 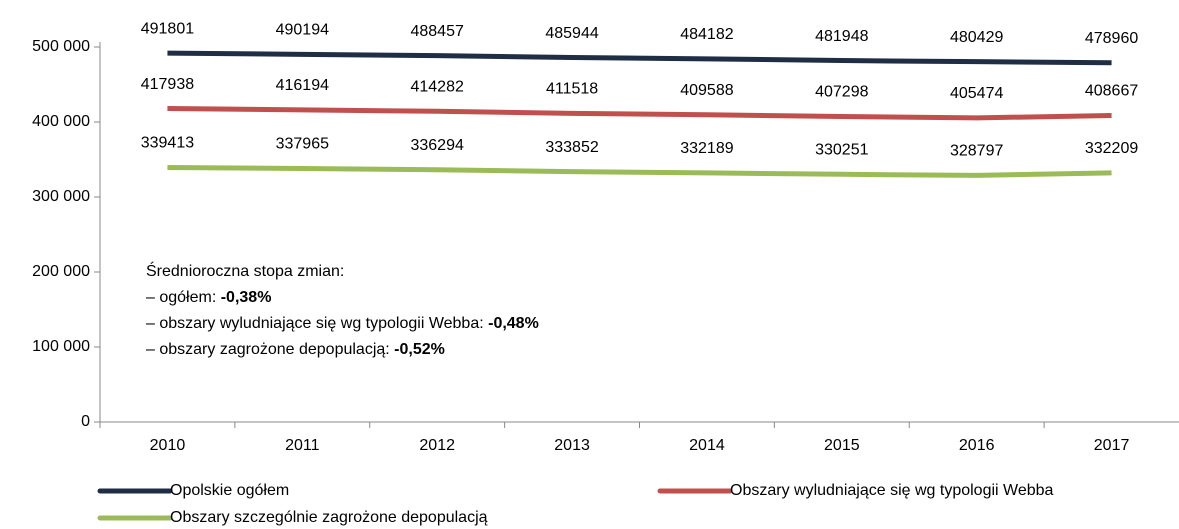 What do you see at coordinates (571, 147) in the screenshot?
I see `data-label: 333852` at bounding box center [571, 147].